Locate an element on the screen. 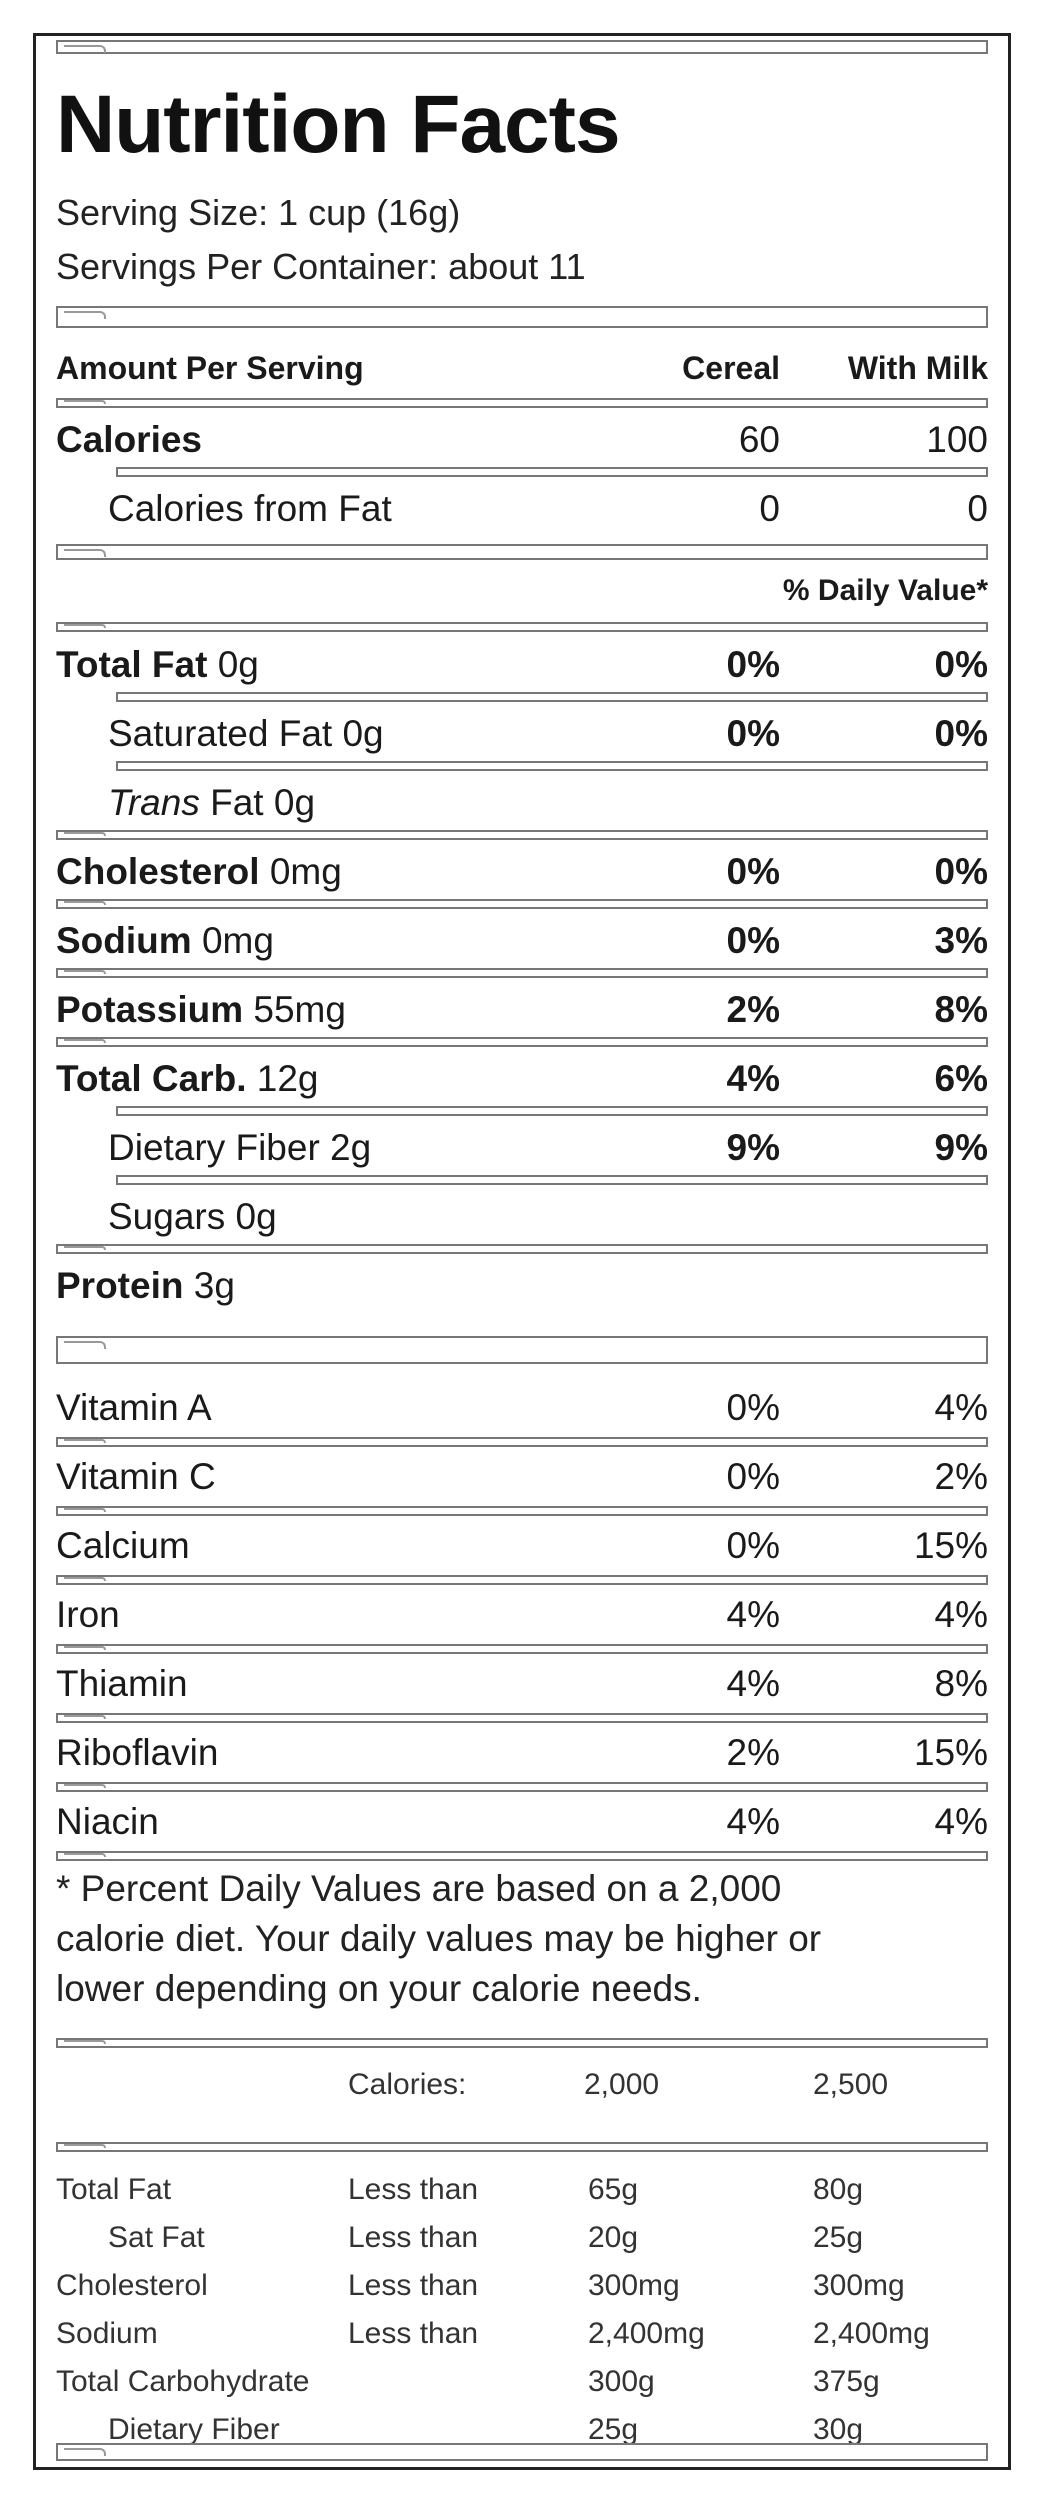 The width and height of the screenshot is (1044, 2500). vitamin-milk-dv: 8% is located at coordinates (961, 1683).